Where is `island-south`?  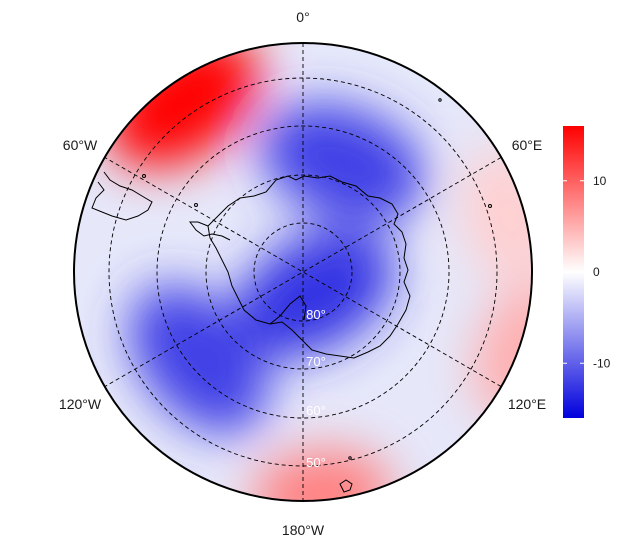 island-south is located at coordinates (350, 458).